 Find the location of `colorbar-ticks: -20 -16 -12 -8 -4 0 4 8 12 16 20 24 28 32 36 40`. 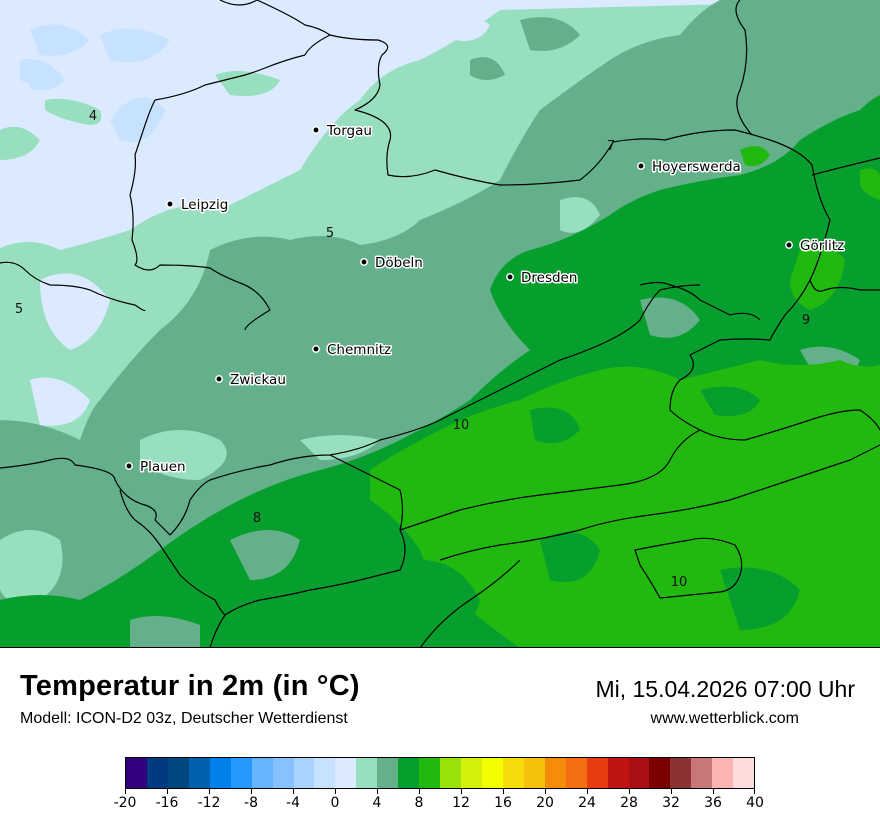

colorbar-ticks: -20 -16 -12 -8 -4 0 4 8 12 16 20 24 28 32 36 40 is located at coordinates (439, 804).